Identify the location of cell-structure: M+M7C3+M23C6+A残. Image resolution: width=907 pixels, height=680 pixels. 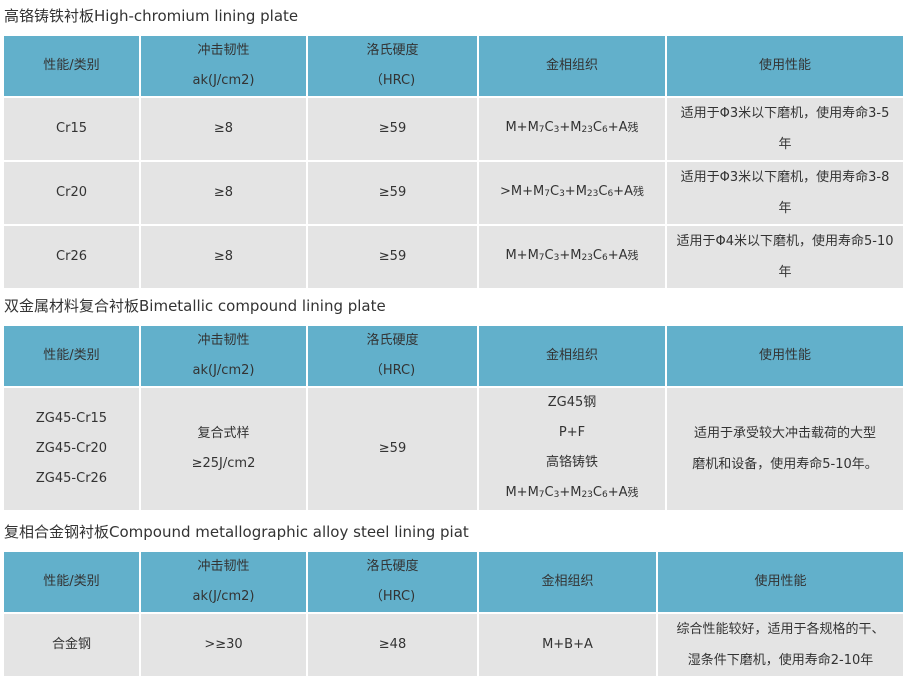
(572, 129).